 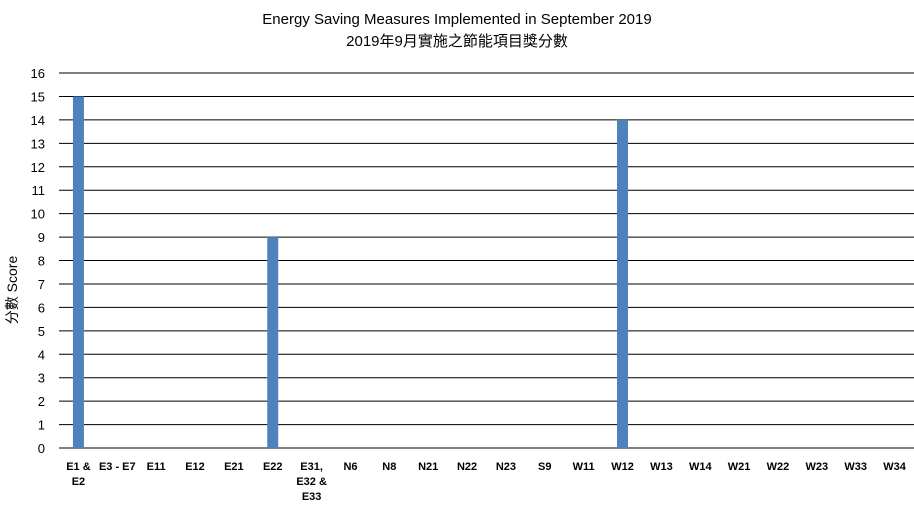 I want to click on x-tick-label: E12, so click(x=195, y=467).